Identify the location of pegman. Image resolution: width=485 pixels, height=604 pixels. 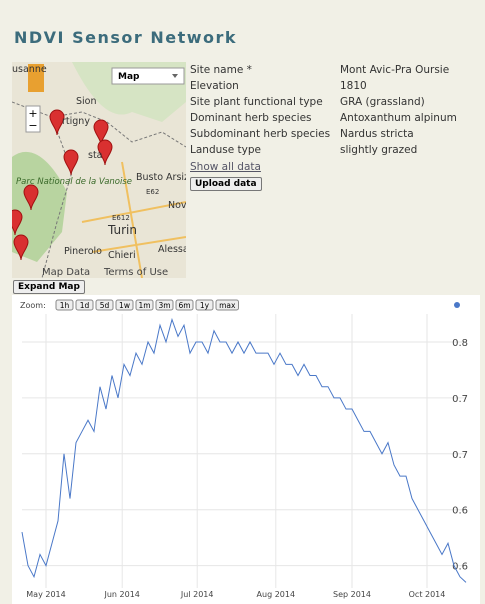
(36, 78).